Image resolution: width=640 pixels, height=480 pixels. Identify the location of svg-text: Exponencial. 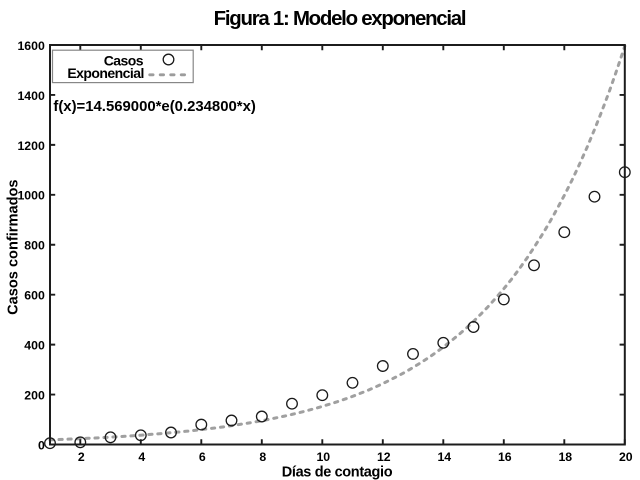
(105, 73).